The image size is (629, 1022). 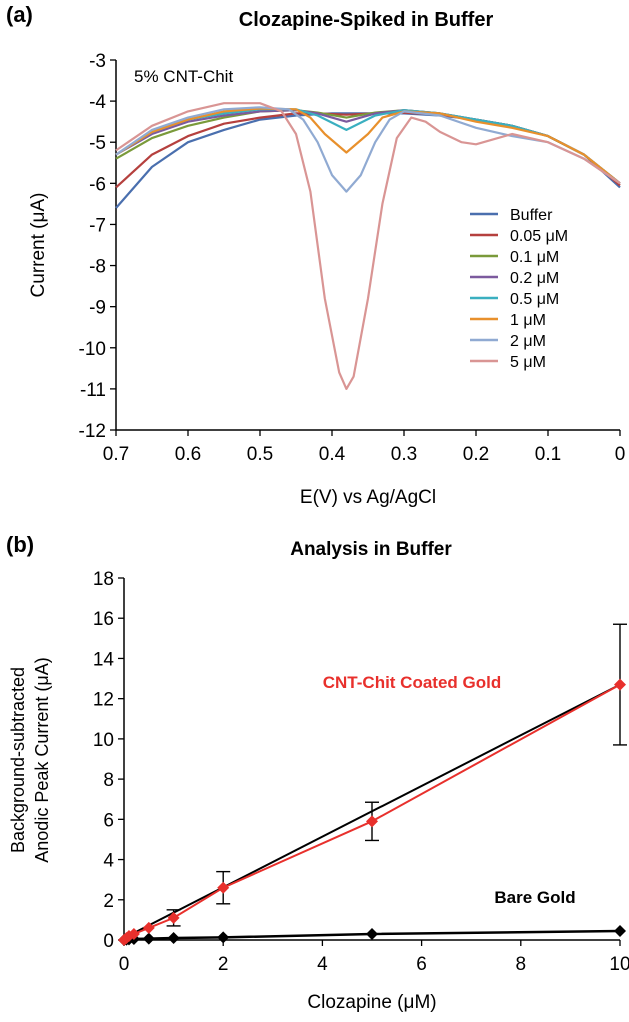 I want to click on x-tick-label: 6, so click(x=421, y=964).